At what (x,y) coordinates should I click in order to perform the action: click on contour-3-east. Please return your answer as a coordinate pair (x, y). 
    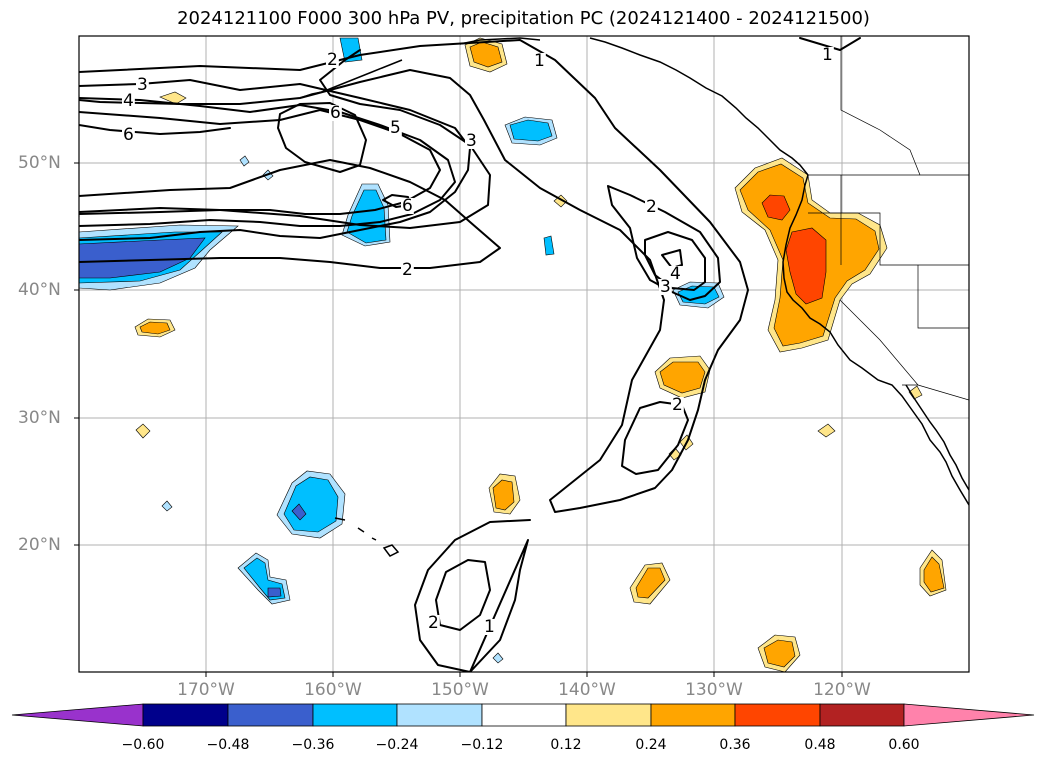
    Looking at the image, I should click on (675, 261).